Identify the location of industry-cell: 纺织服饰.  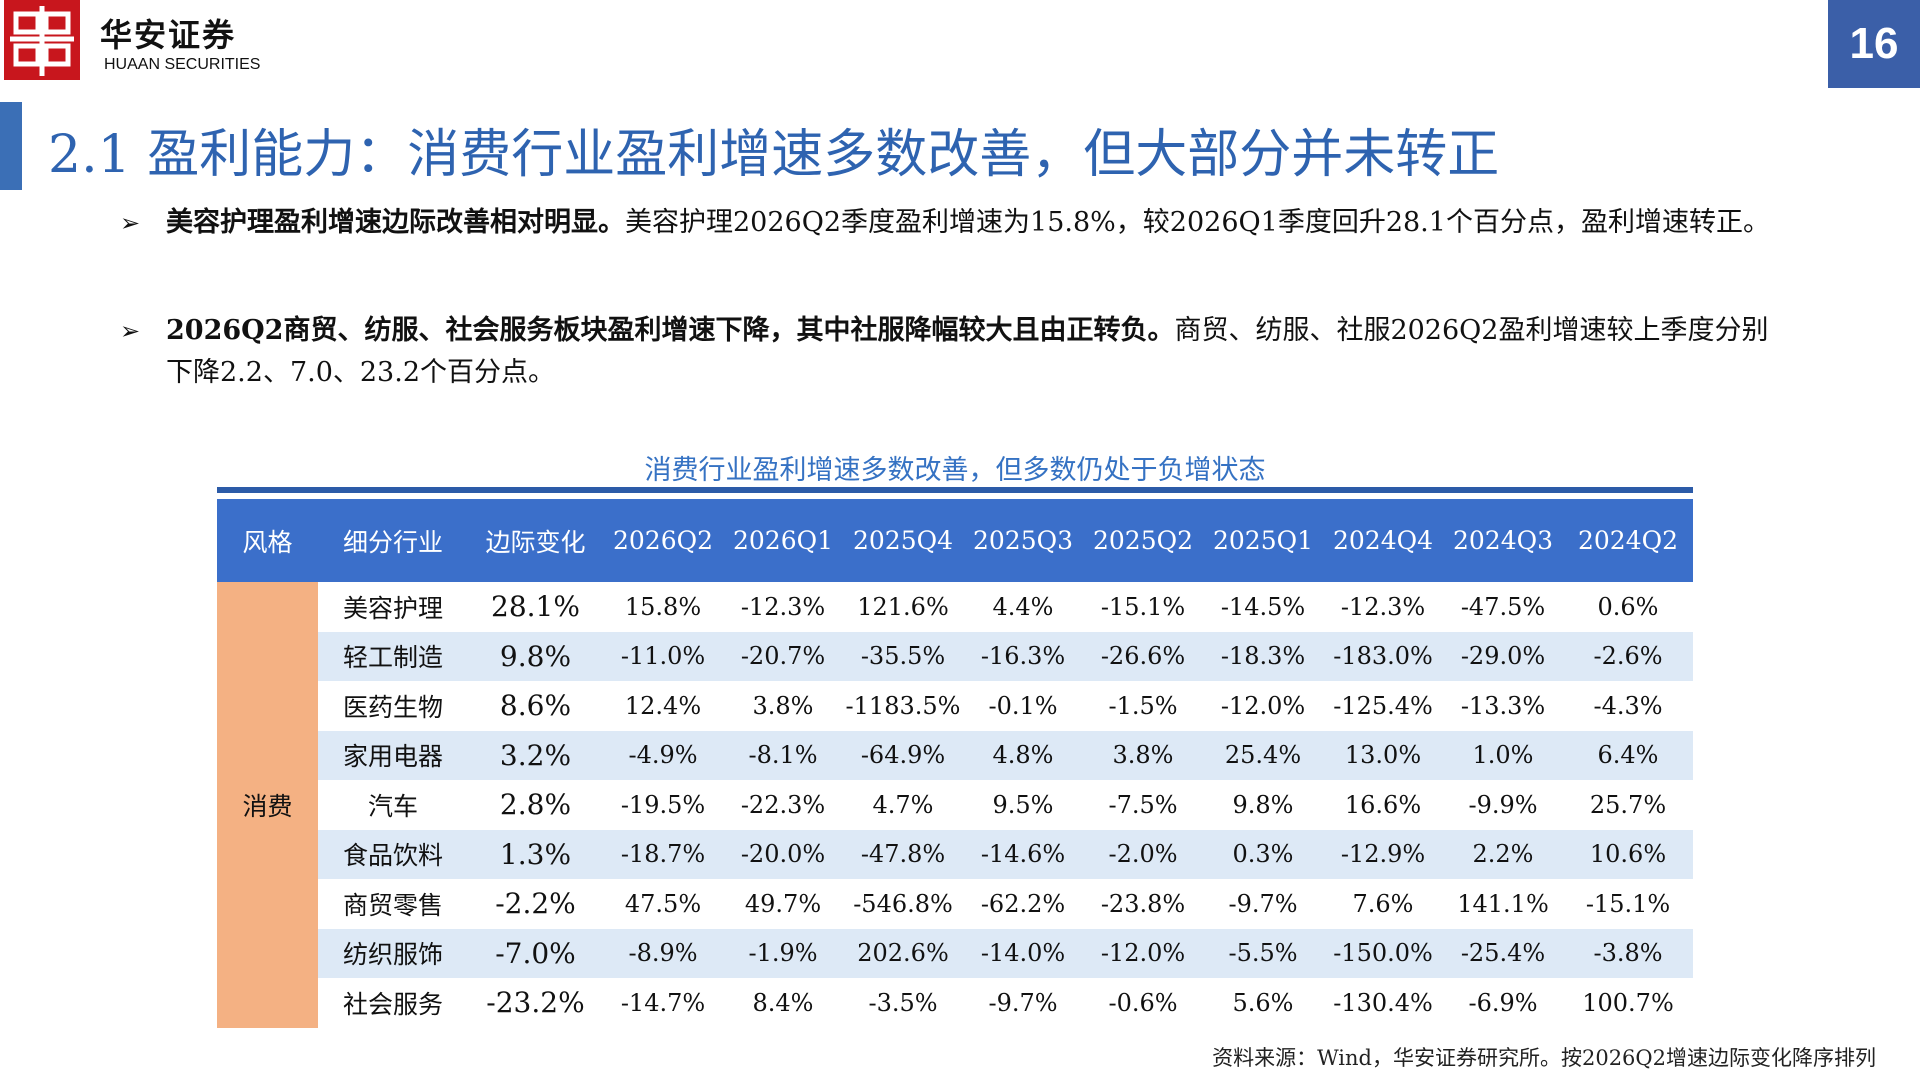
(393, 953).